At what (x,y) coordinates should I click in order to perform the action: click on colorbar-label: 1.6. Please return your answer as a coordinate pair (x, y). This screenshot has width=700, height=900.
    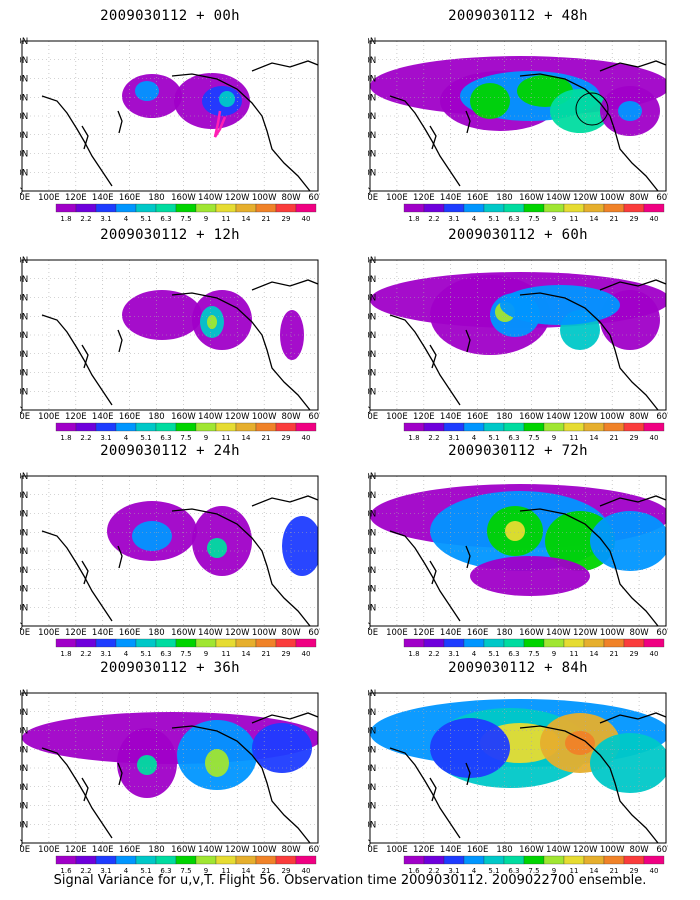
    Looking at the image, I should click on (66, 871).